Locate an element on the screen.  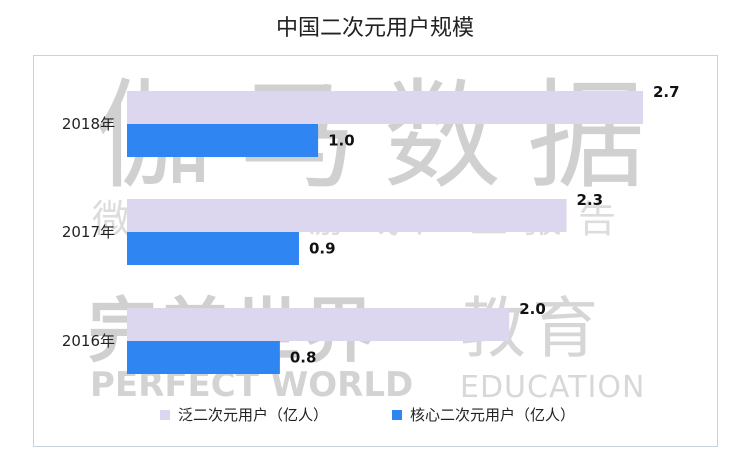
data-label: 0.8 is located at coordinates (303, 358).